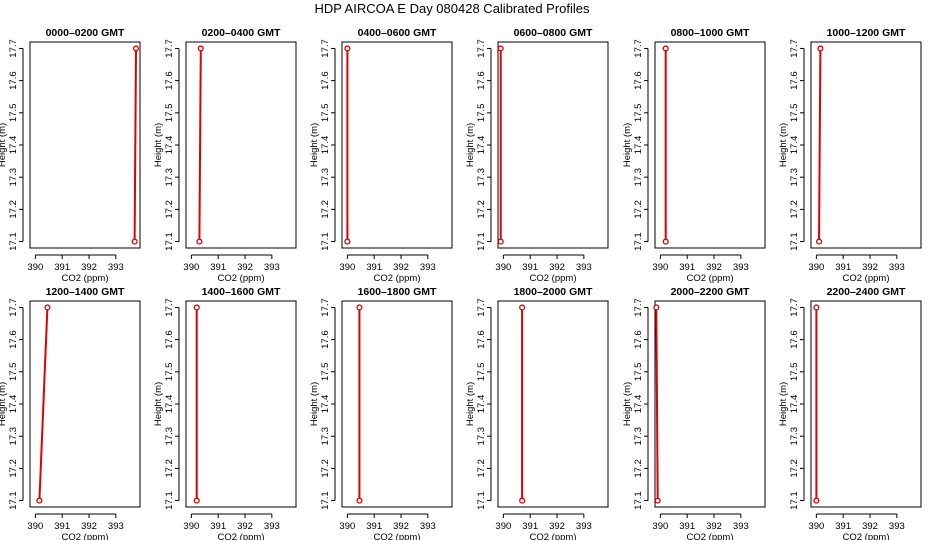 This screenshot has height=540, width=936. Describe the element at coordinates (710, 292) in the screenshot. I see `panel-title: 2000–2200 GMT` at that location.